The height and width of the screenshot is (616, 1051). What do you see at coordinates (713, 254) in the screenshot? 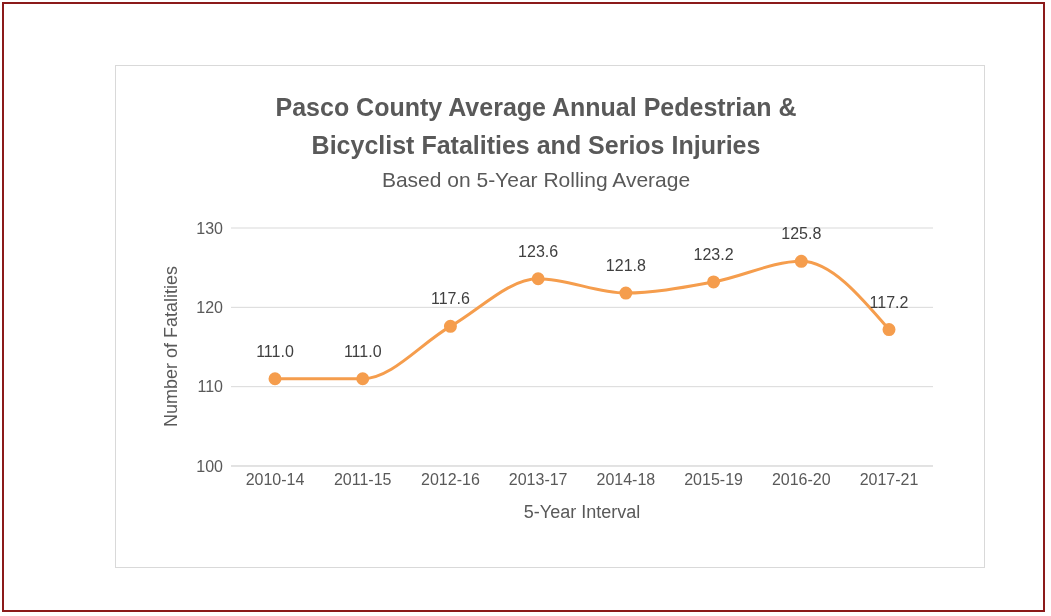
I see `data-label: 123.2` at bounding box center [713, 254].